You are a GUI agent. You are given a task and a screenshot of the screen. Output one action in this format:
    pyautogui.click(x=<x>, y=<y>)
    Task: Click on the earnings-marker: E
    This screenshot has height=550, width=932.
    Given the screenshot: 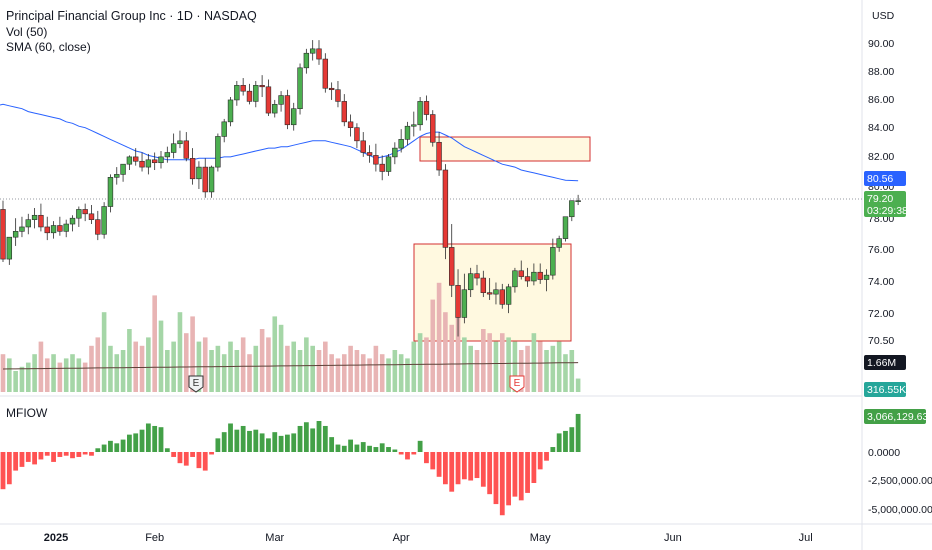 What is the action you would take?
    pyautogui.click(x=517, y=384)
    